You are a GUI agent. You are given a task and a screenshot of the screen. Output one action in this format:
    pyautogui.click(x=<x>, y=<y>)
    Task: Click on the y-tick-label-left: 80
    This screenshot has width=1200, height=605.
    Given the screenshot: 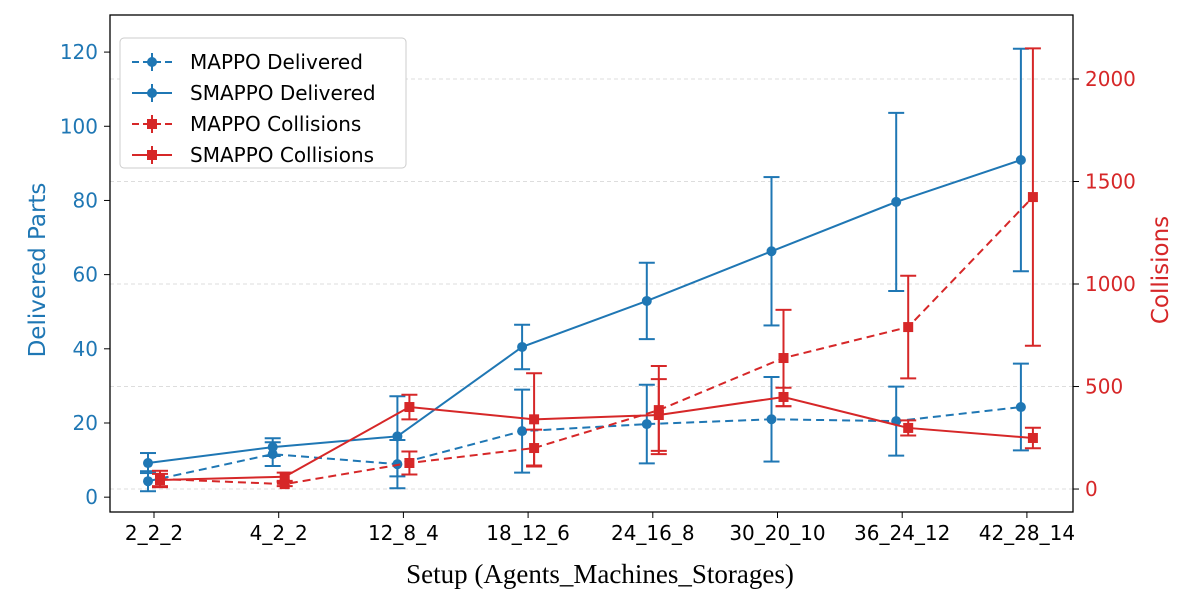 What is the action you would take?
    pyautogui.click(x=85, y=200)
    